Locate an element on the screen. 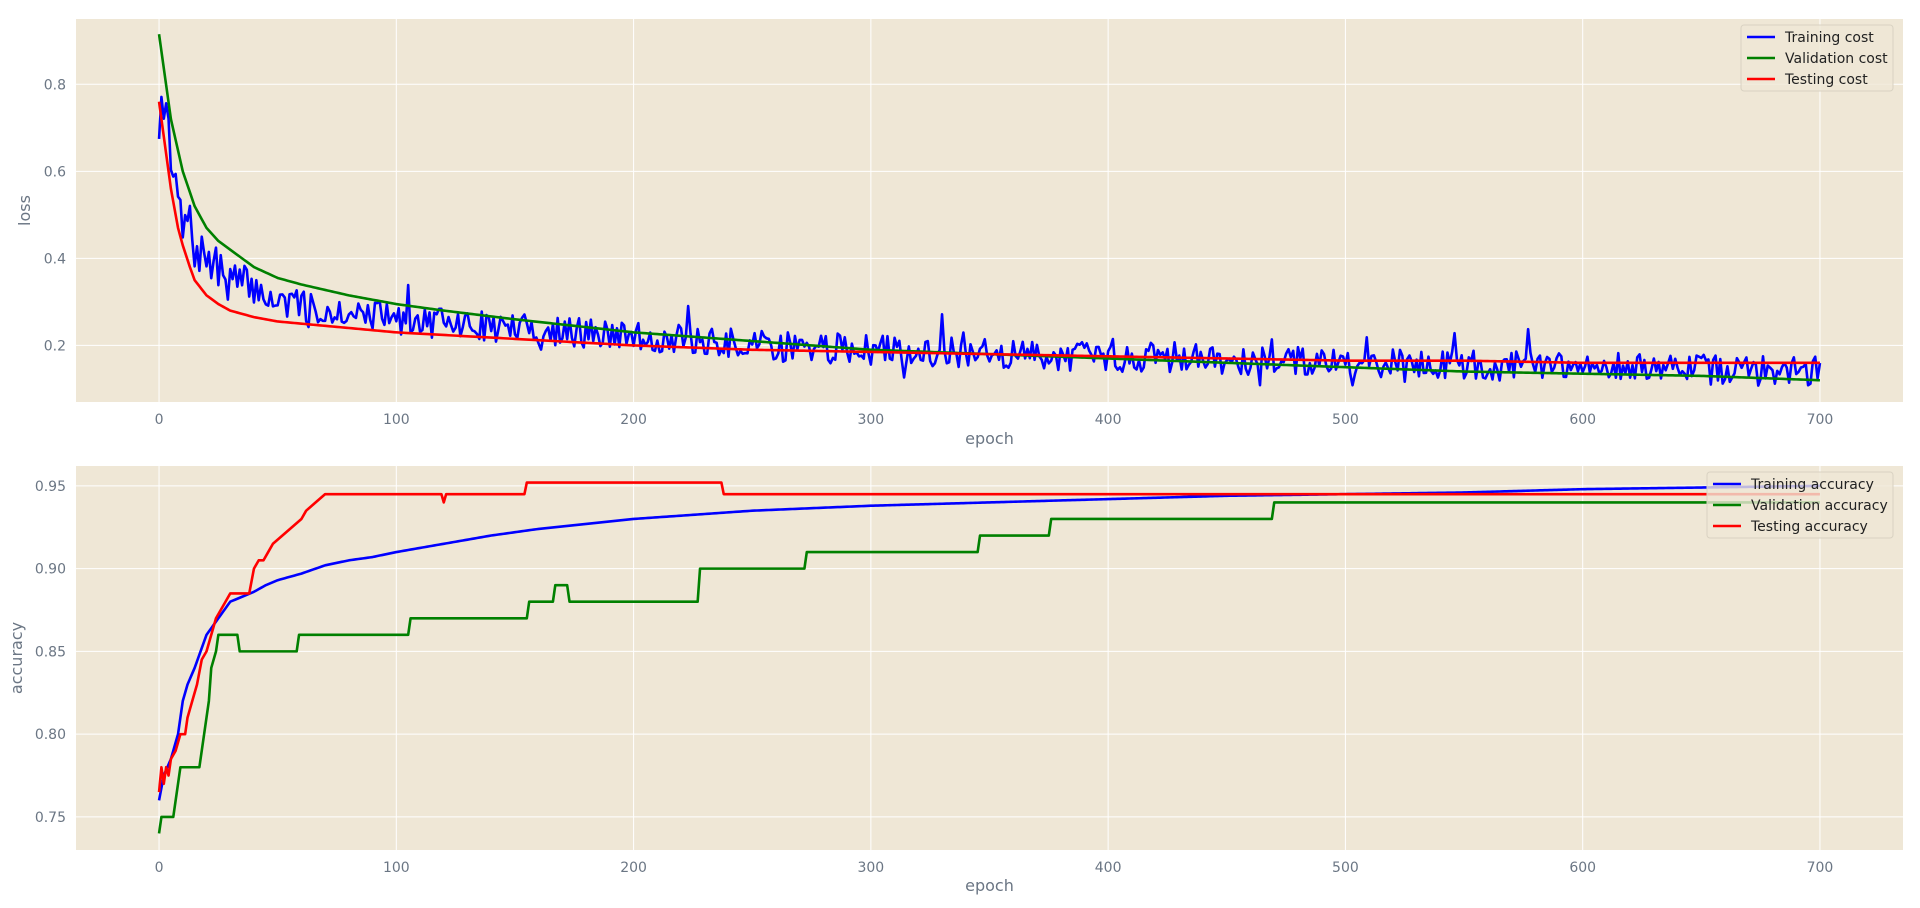 The width and height of the screenshot is (1920, 908). legend-label: Training accuracy is located at coordinates (1812, 485).